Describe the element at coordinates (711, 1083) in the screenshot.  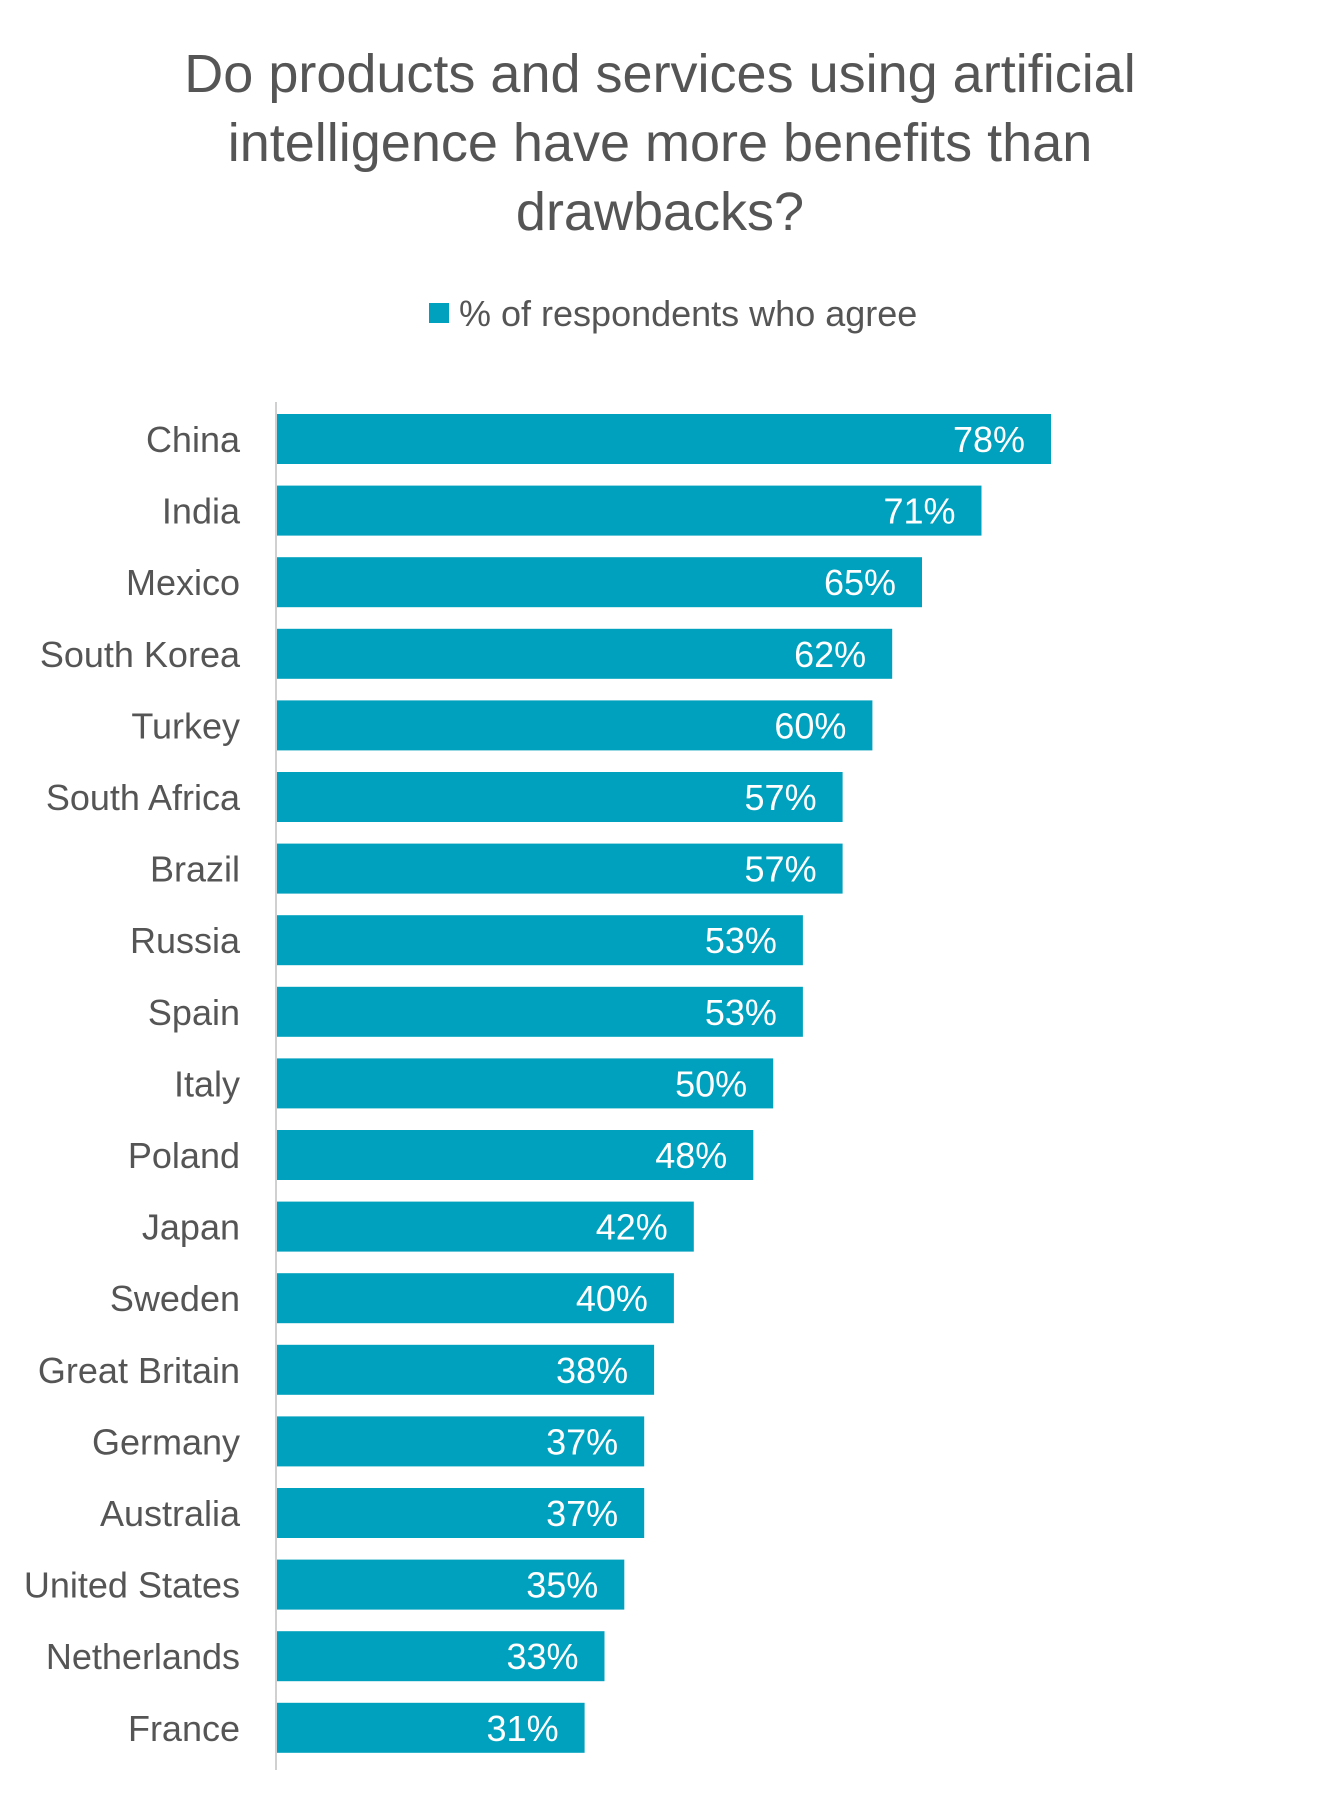
I see `value-label-italy: 50%` at that location.